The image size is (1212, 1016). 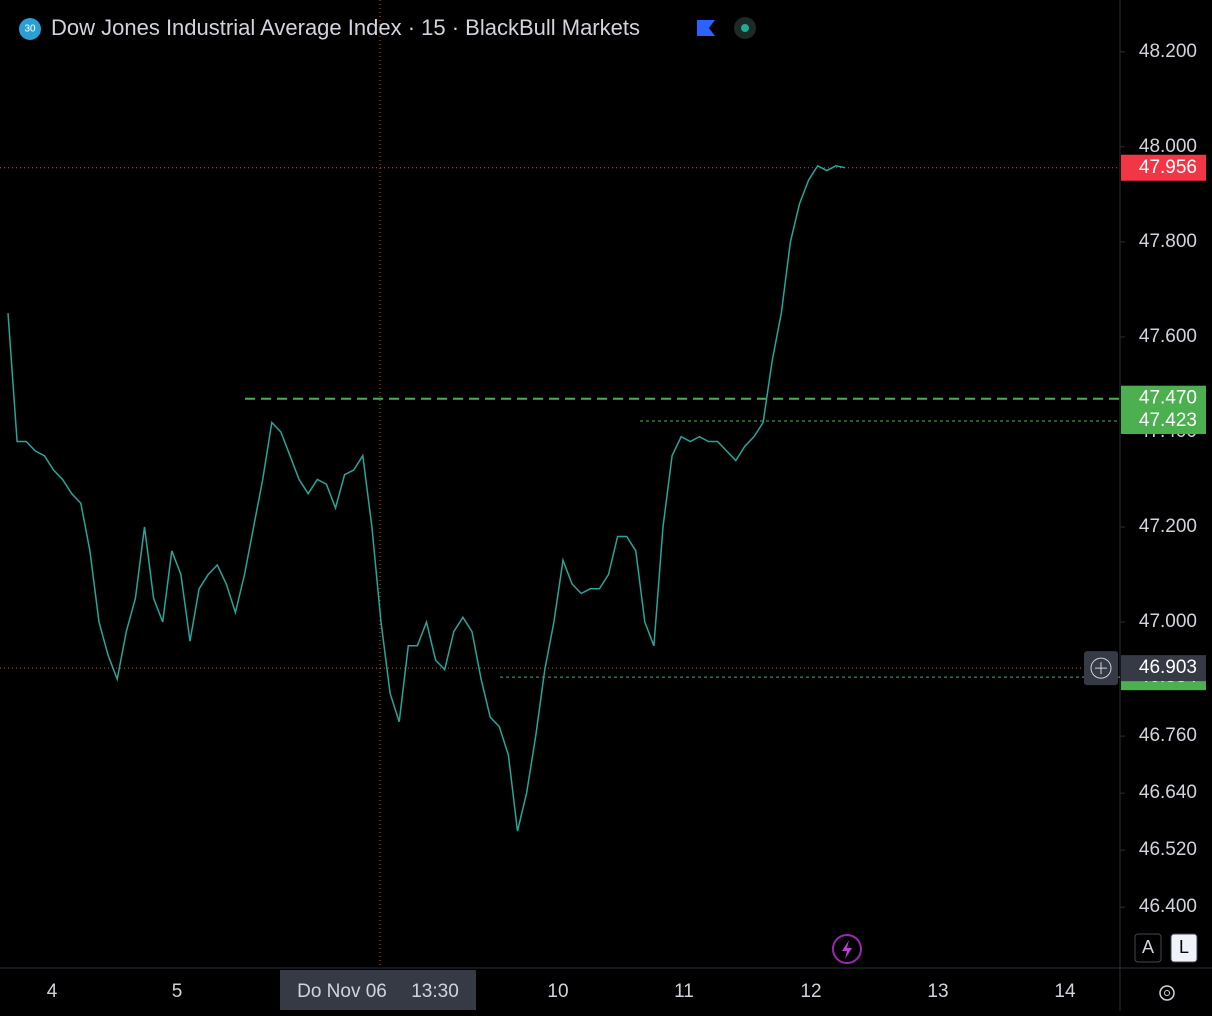 I want to click on scale-button-label: A, so click(x=1148, y=947).